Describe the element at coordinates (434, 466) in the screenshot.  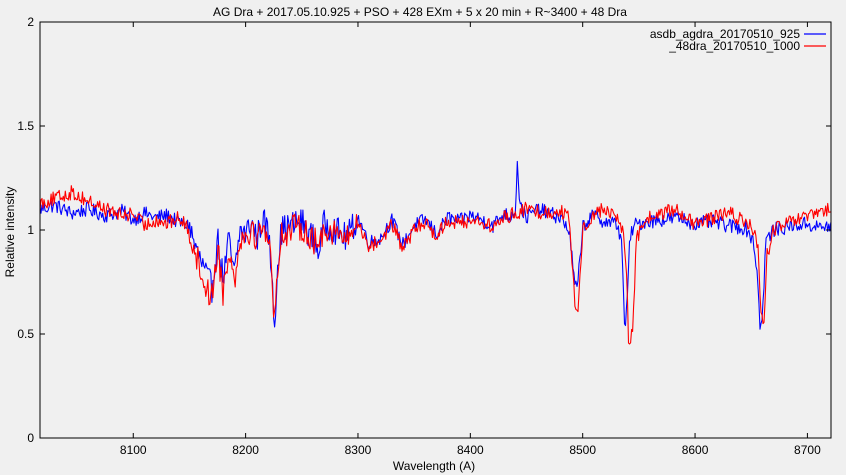
I see `x-axis-label: Wavelength (A)` at that location.